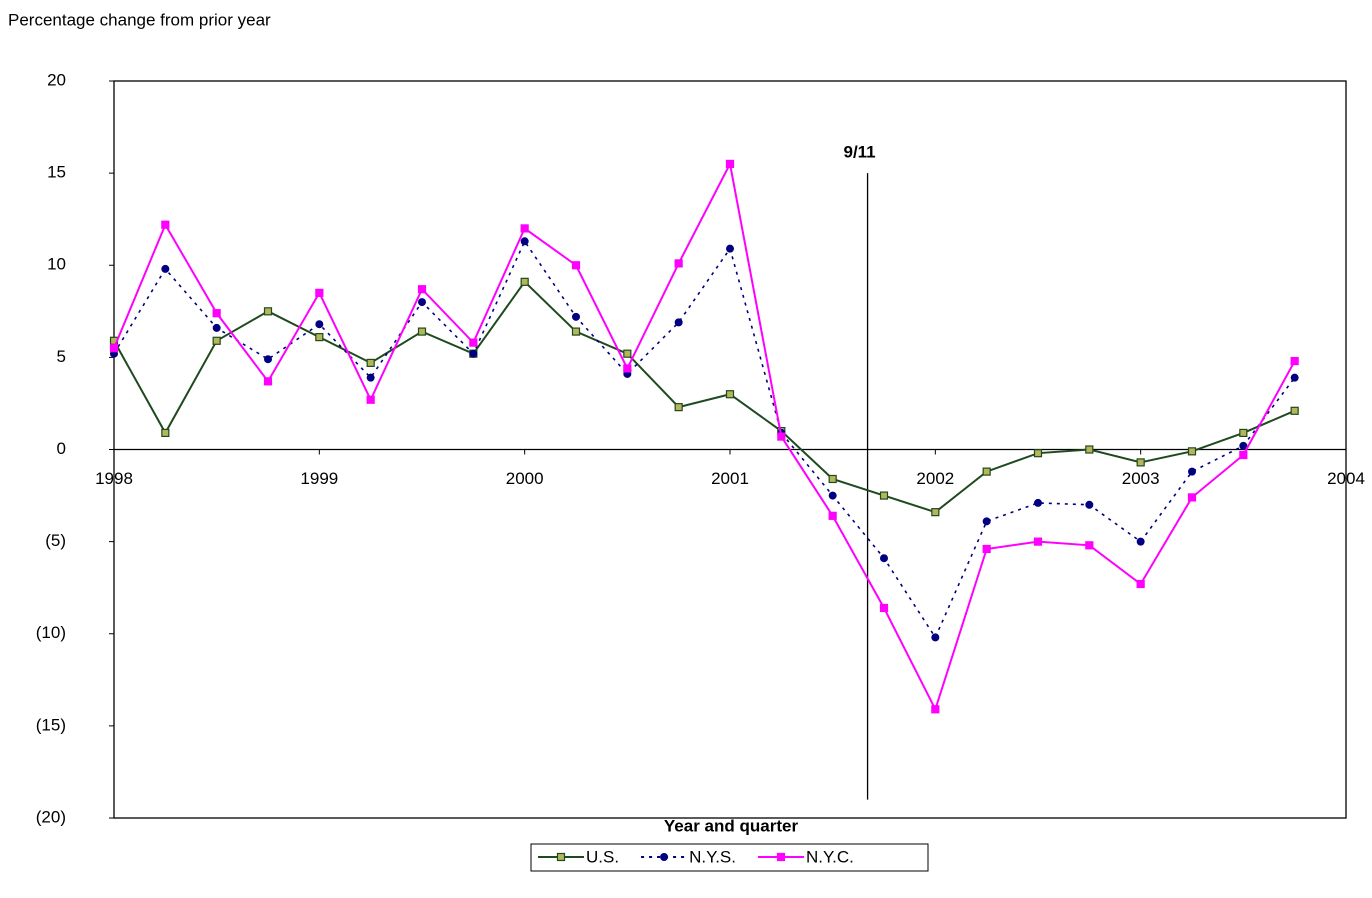  I want to click on y-tick-label: 20, so click(56, 79).